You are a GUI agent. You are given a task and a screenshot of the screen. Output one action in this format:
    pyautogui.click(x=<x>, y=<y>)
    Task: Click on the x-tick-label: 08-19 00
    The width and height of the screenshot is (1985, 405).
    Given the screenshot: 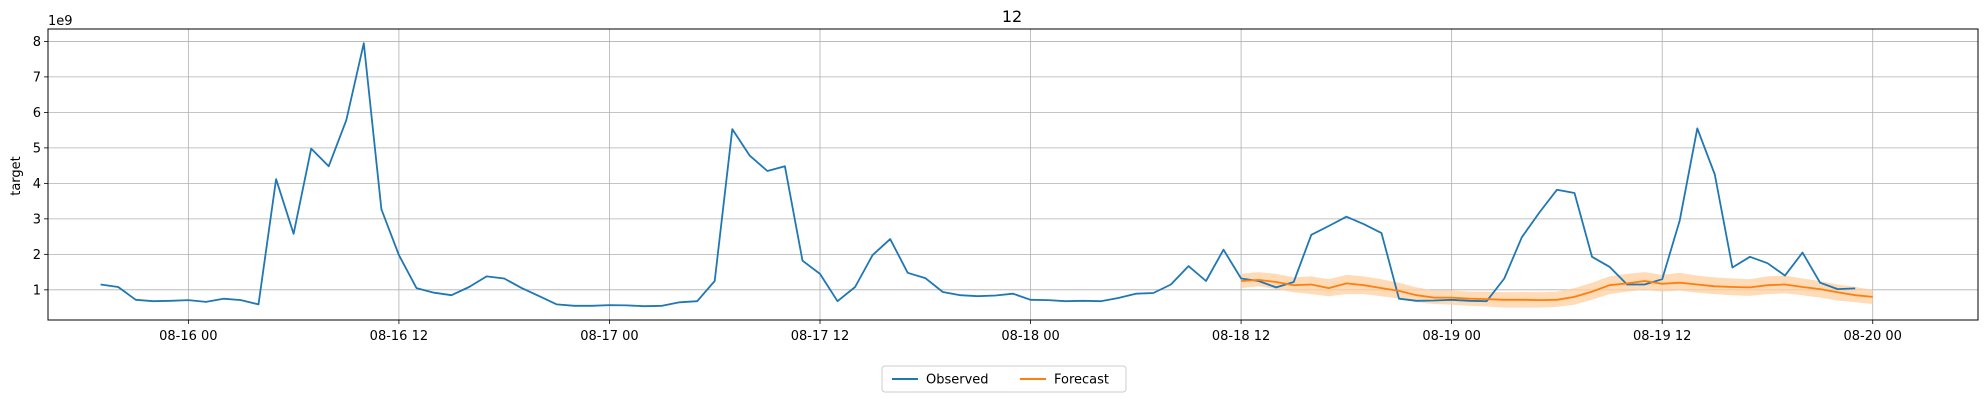 What is the action you would take?
    pyautogui.click(x=1451, y=336)
    